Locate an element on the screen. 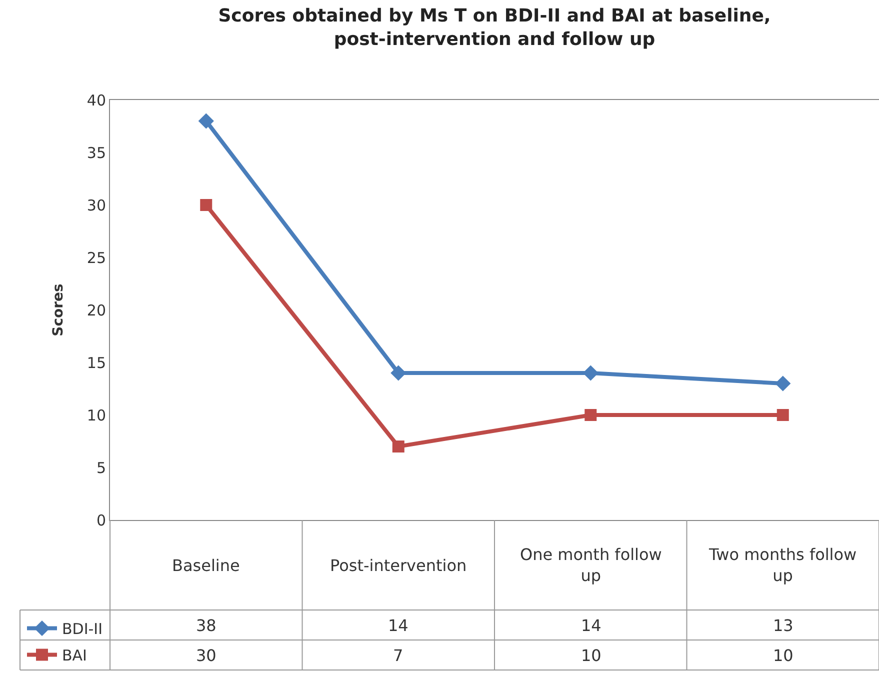  y-tick-label: 30 is located at coordinates (96, 205).